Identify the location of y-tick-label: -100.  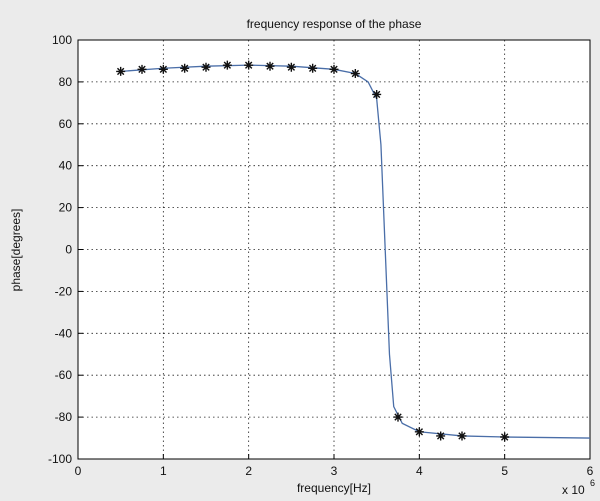
(60, 459).